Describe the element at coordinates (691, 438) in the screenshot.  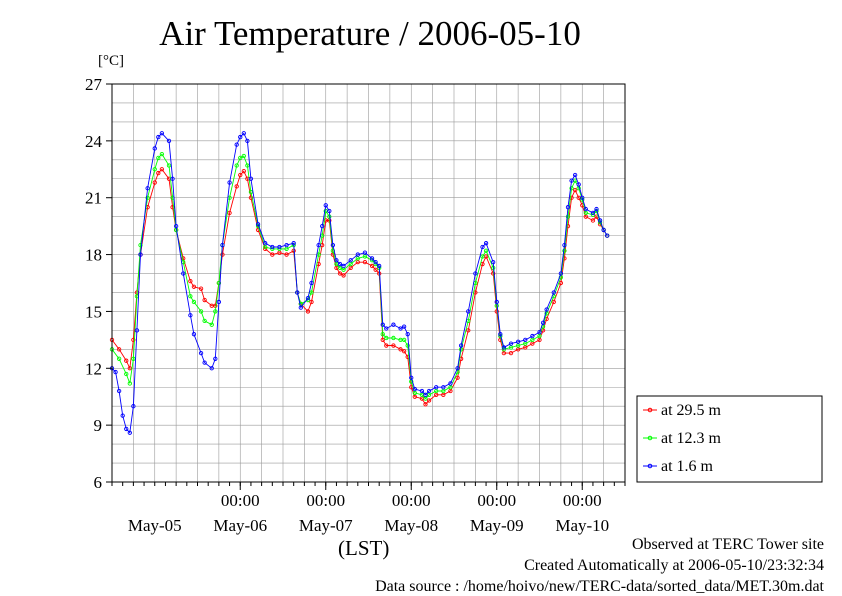
I see `legend-label: at 12.3 m` at that location.